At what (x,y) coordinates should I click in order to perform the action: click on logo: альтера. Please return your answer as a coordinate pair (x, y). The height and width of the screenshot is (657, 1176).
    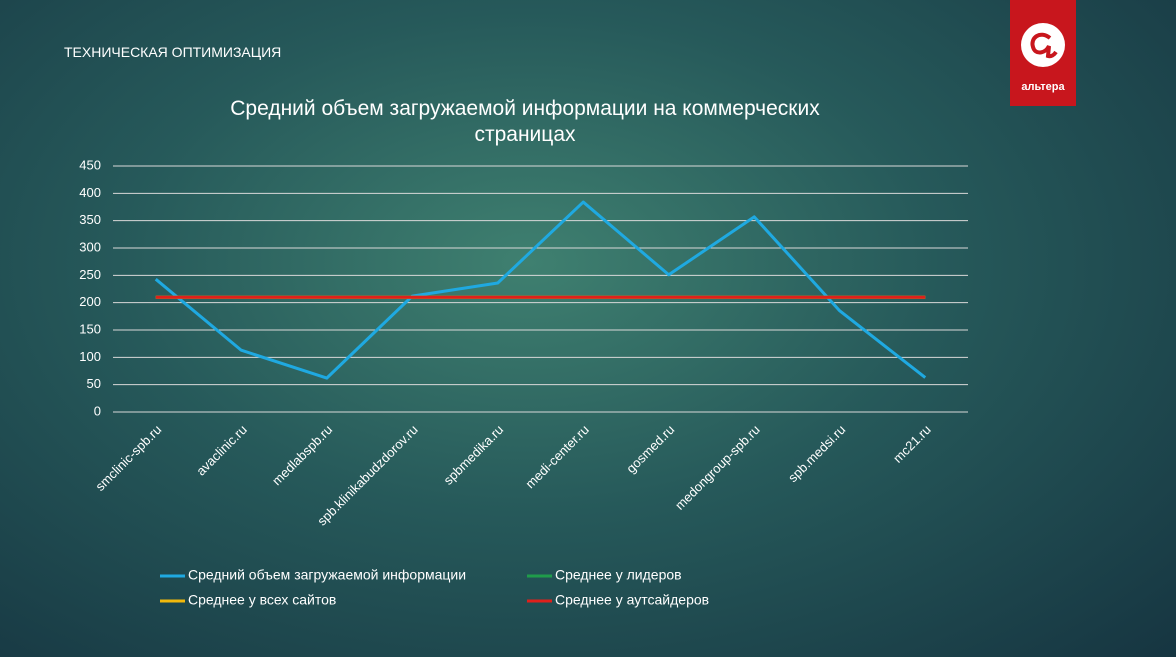
    Looking at the image, I should click on (1043, 53).